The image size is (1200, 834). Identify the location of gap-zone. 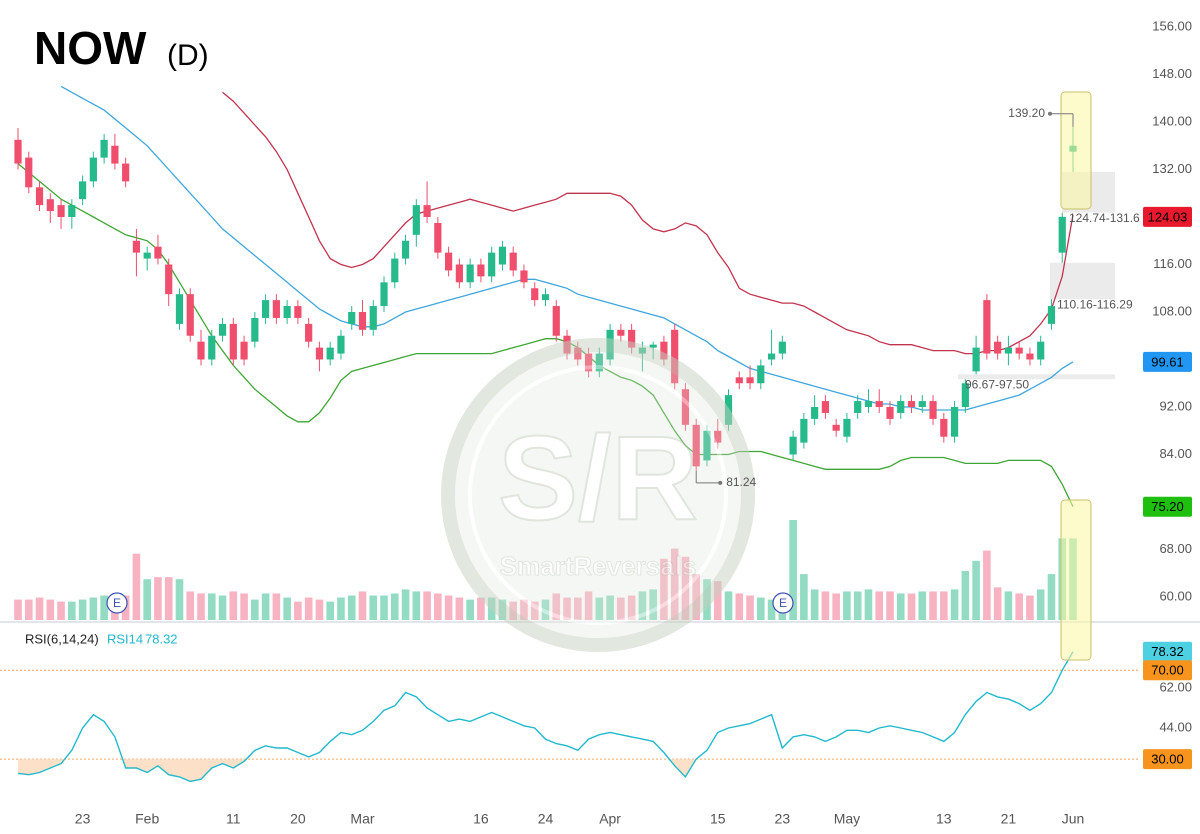
(1082, 281).